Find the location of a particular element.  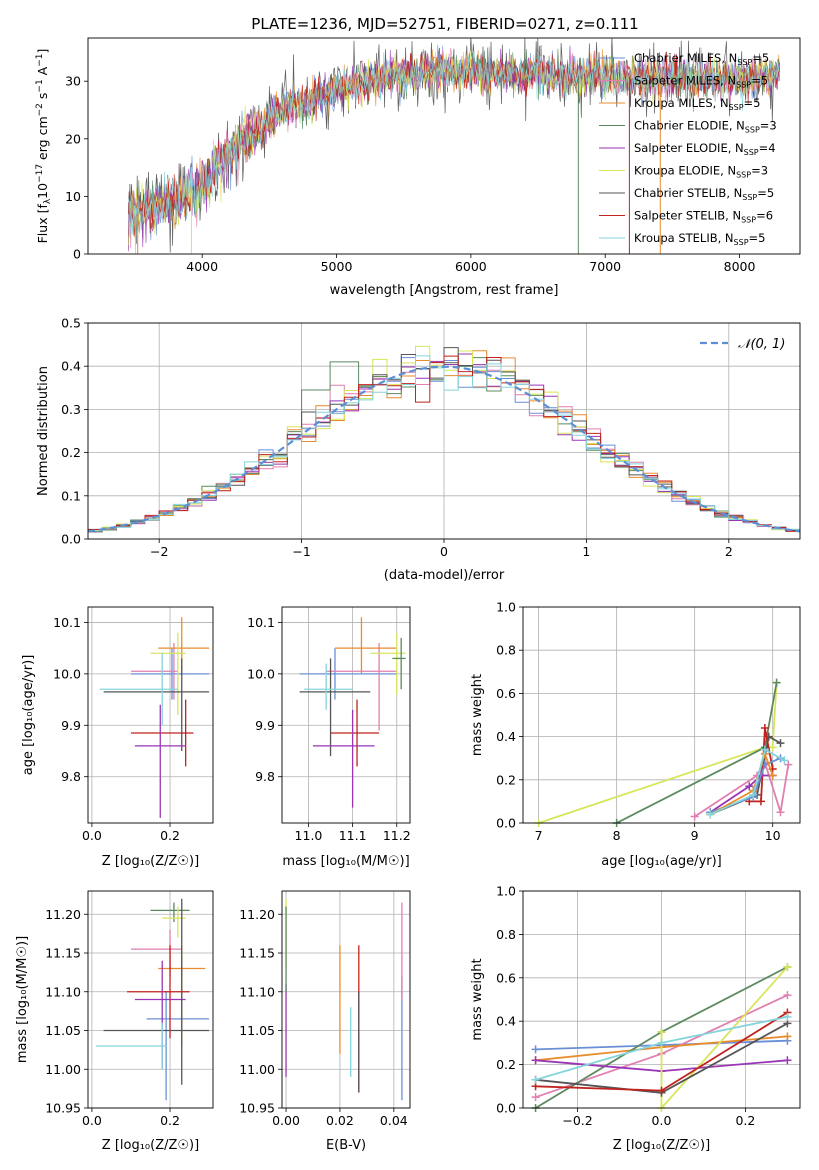

age-mass-x-label: mass [log₁₀(M/M☉)] is located at coordinates (345, 861).